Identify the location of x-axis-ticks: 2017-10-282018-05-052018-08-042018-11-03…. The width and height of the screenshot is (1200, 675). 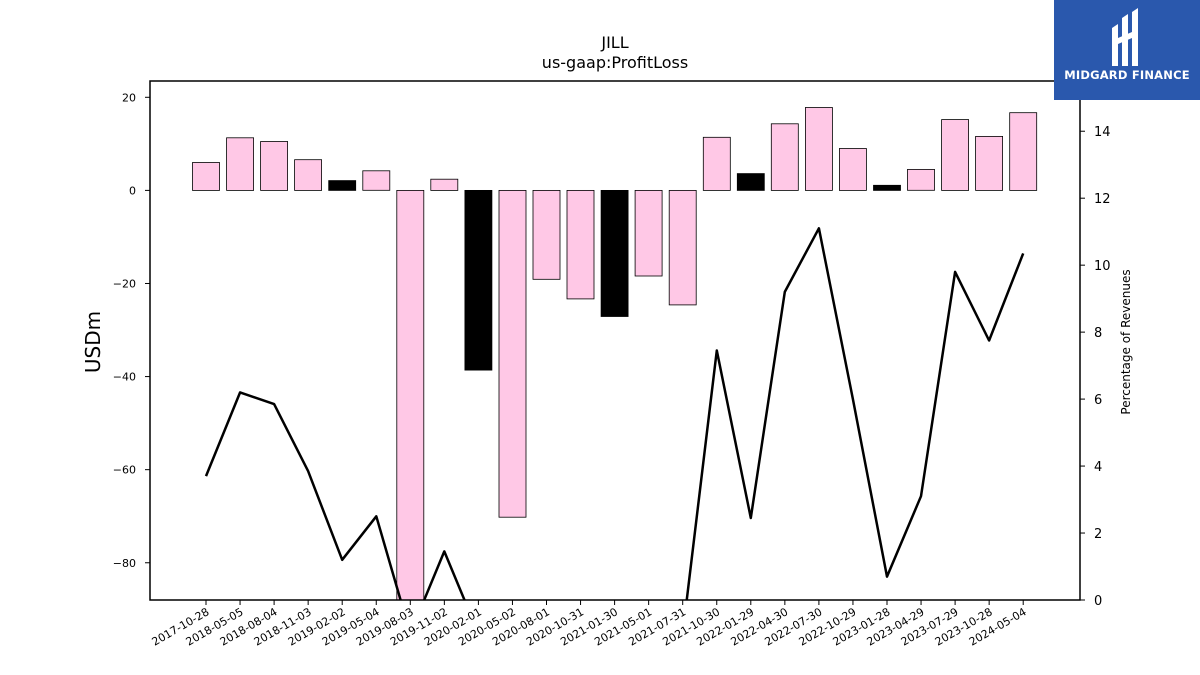
(589, 624).